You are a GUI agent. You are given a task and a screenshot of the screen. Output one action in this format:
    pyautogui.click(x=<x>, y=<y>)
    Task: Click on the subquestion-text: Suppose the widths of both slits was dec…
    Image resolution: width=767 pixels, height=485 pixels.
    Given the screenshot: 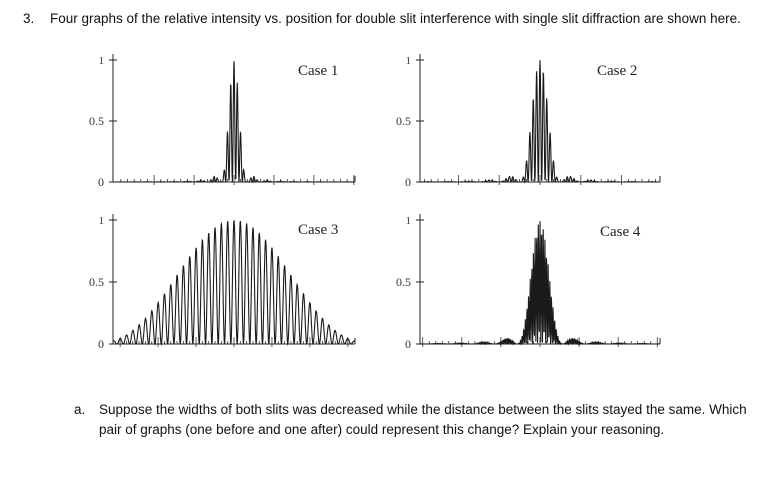 What is the action you would take?
    pyautogui.click(x=423, y=419)
    